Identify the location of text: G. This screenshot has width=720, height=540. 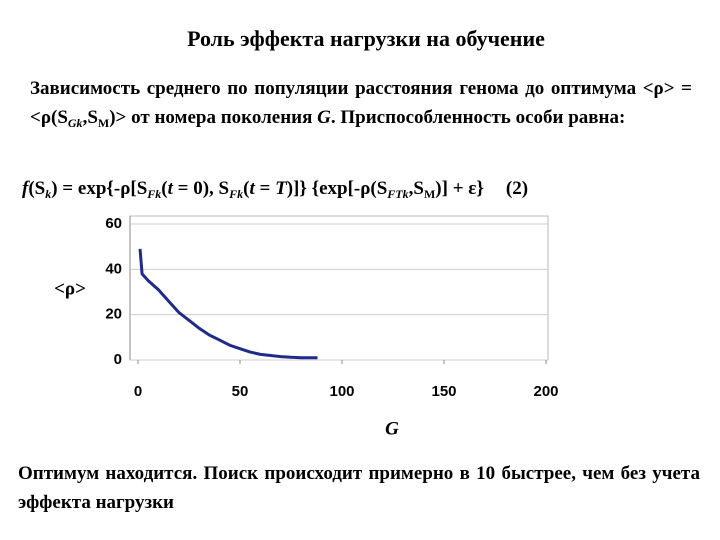
(324, 117).